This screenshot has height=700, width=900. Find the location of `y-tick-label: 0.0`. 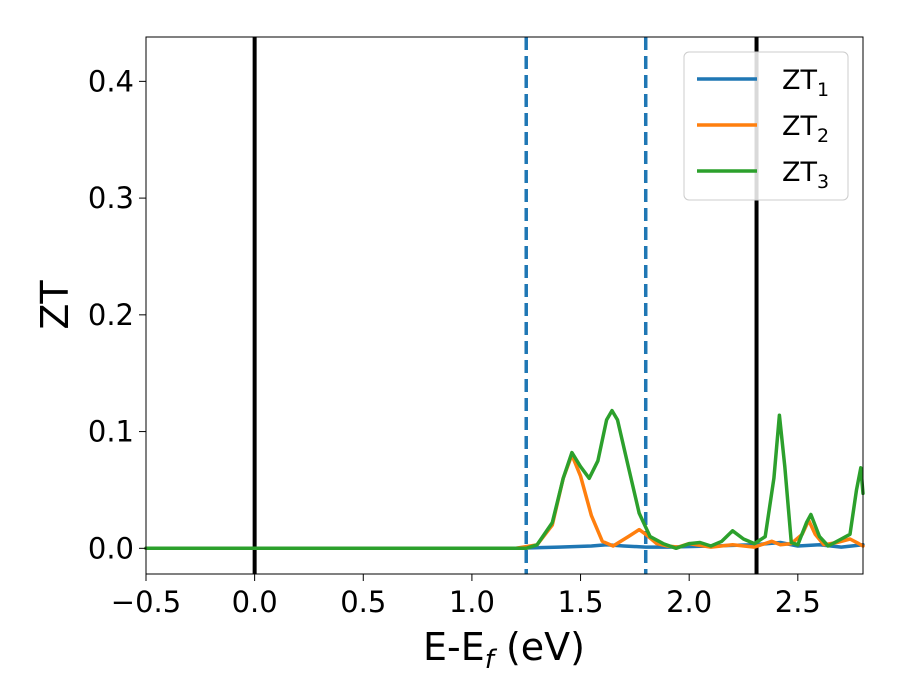

y-tick-label: 0.0 is located at coordinates (111, 548).